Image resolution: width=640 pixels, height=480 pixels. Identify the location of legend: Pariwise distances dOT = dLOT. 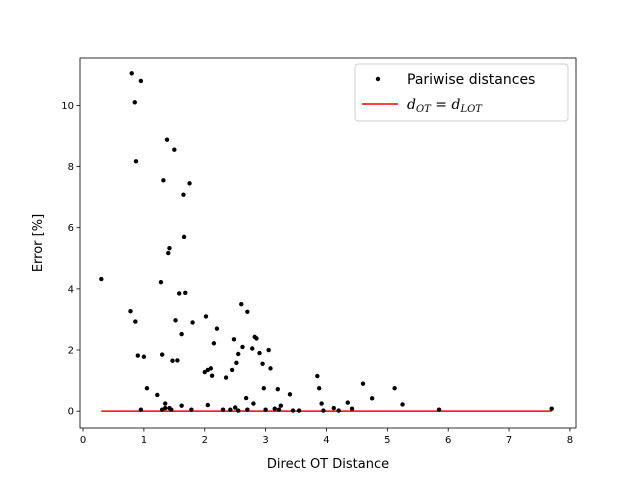
(461, 92).